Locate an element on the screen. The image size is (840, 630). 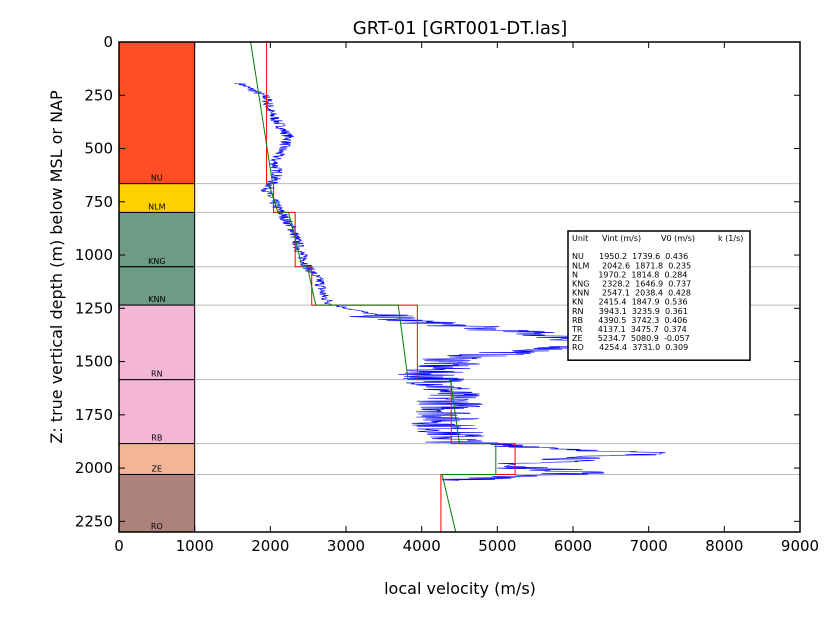
table-row: ZE 5234.7 5080.9 -0.057 is located at coordinates (631, 338).